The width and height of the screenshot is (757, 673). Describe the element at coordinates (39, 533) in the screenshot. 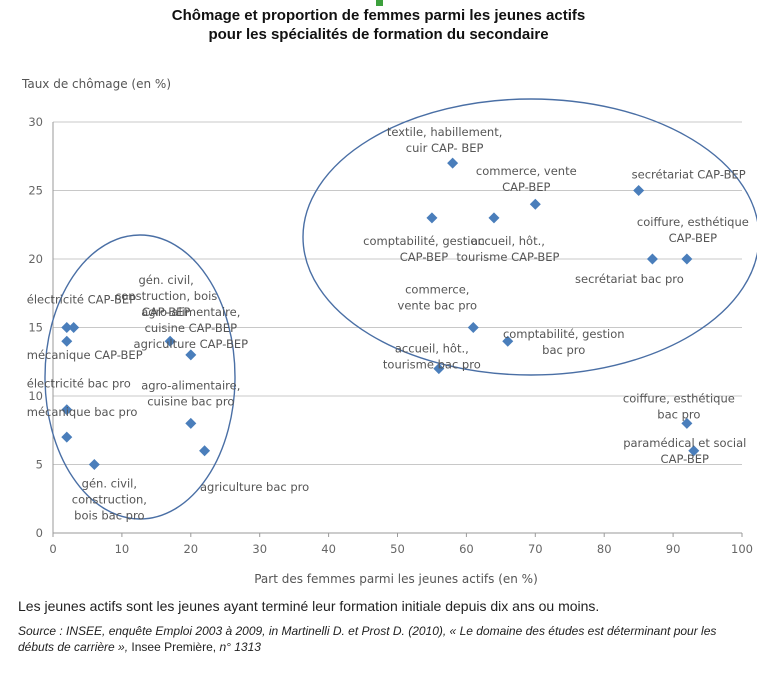

I see `y-tick-label: 0` at that location.